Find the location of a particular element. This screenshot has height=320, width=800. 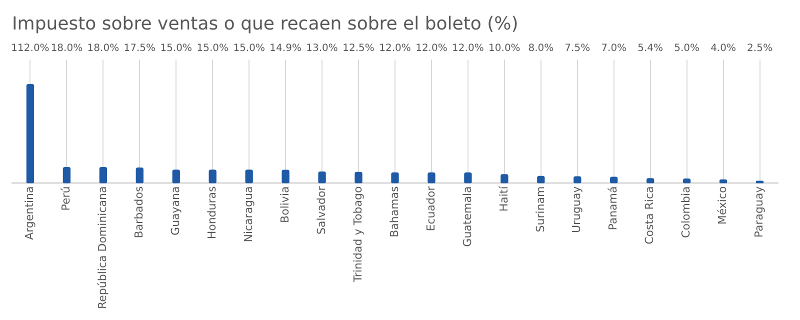

x-tick-label: Paraguay is located at coordinates (759, 212).